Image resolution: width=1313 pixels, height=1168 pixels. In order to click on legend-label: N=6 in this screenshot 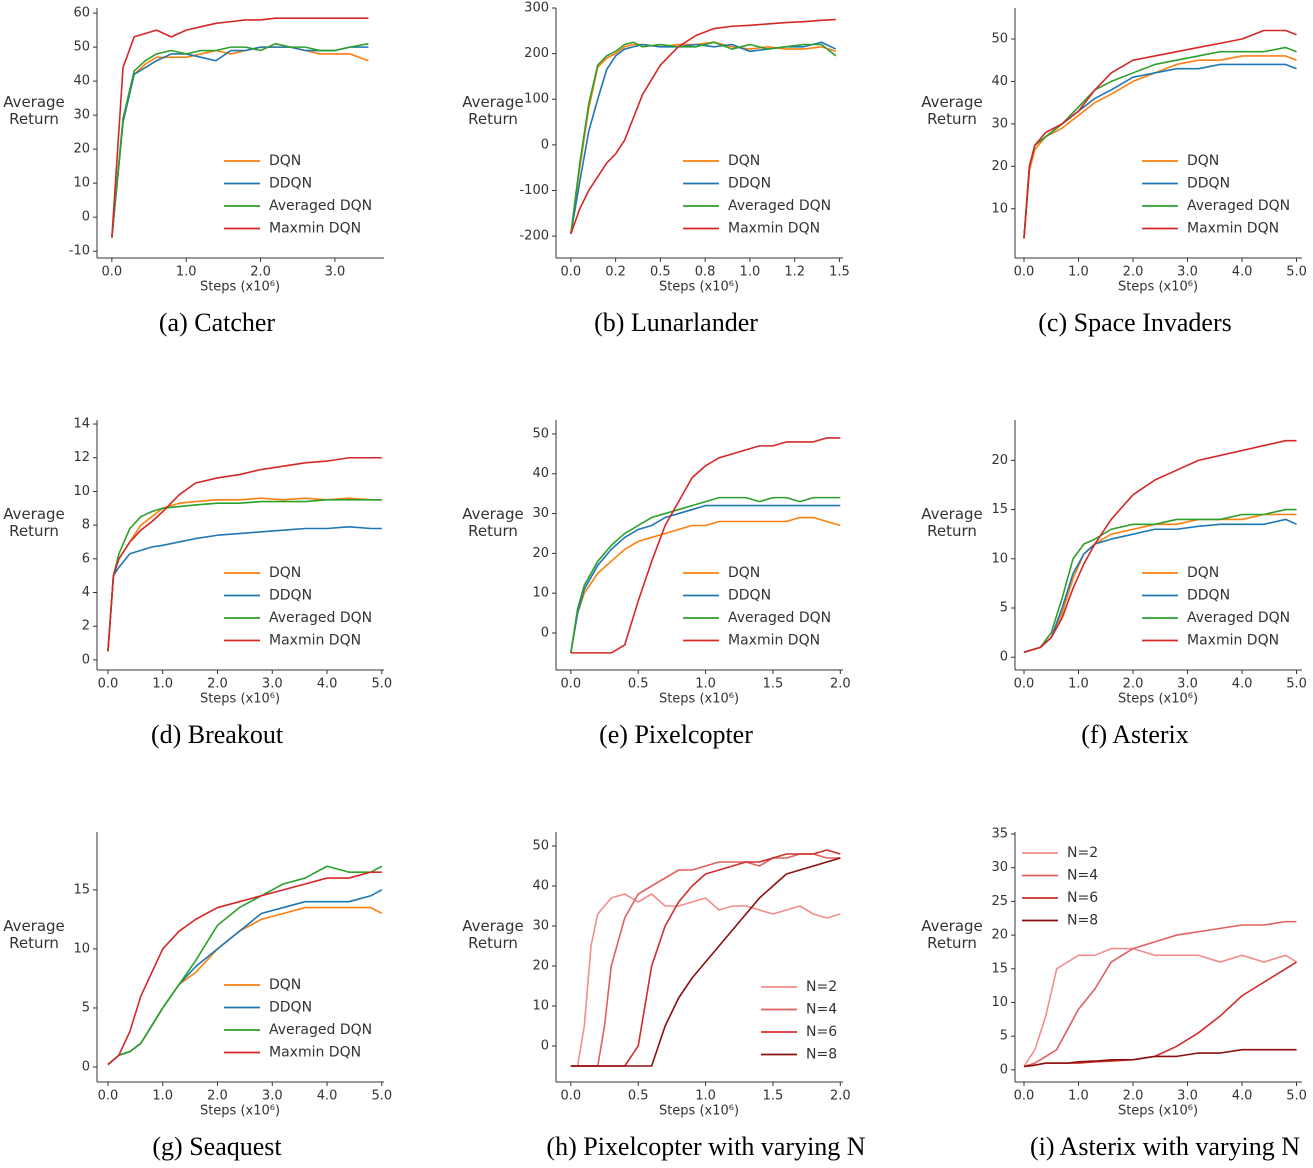, I will do `click(1082, 898)`.